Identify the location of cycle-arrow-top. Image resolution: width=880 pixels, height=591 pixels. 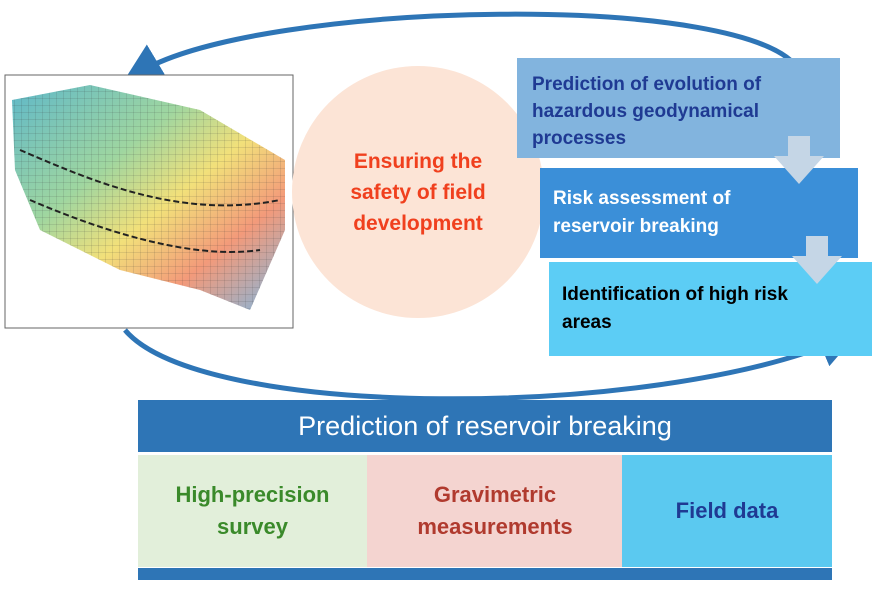
(462, 47).